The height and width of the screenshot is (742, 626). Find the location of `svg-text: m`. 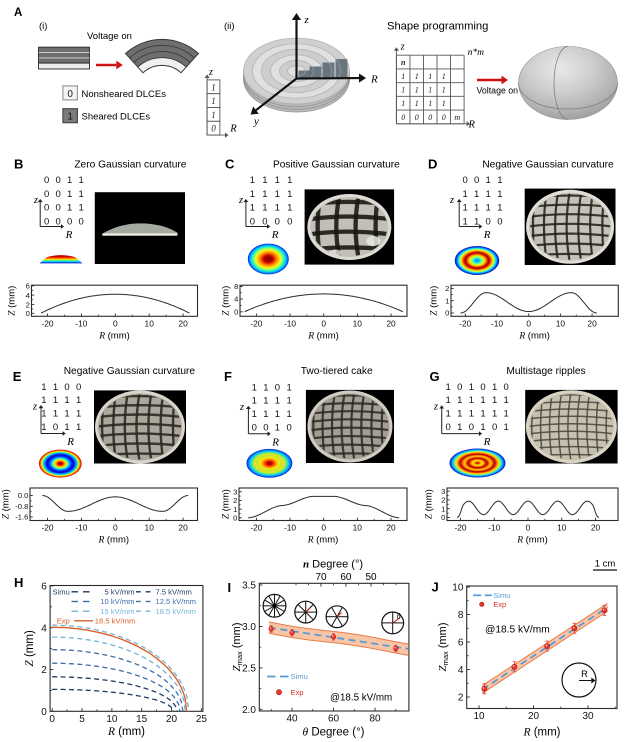

svg-text: m is located at coordinates (457, 117).